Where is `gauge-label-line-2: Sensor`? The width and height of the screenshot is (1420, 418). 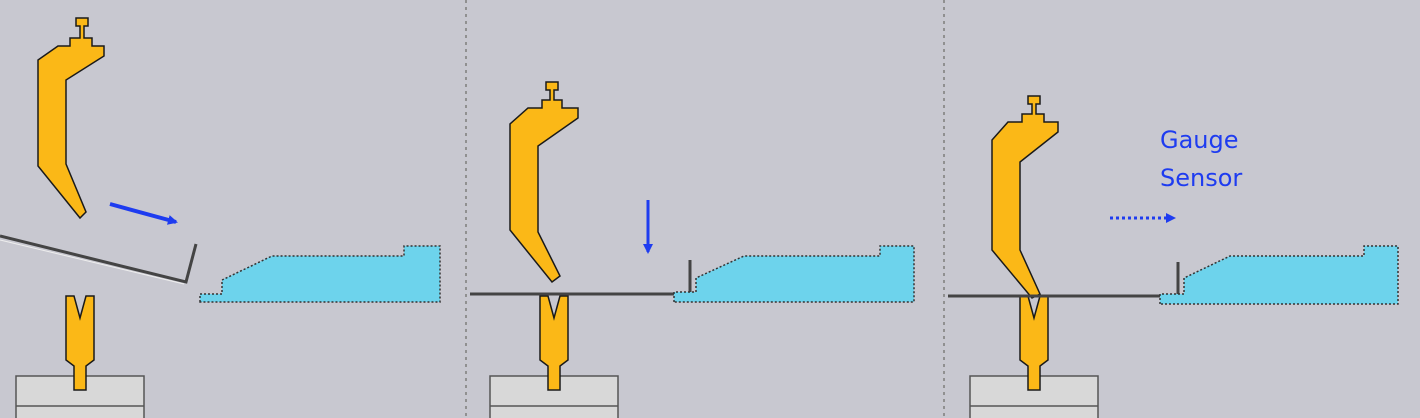
gauge-label-line-2: Sensor is located at coordinates (1201, 178).